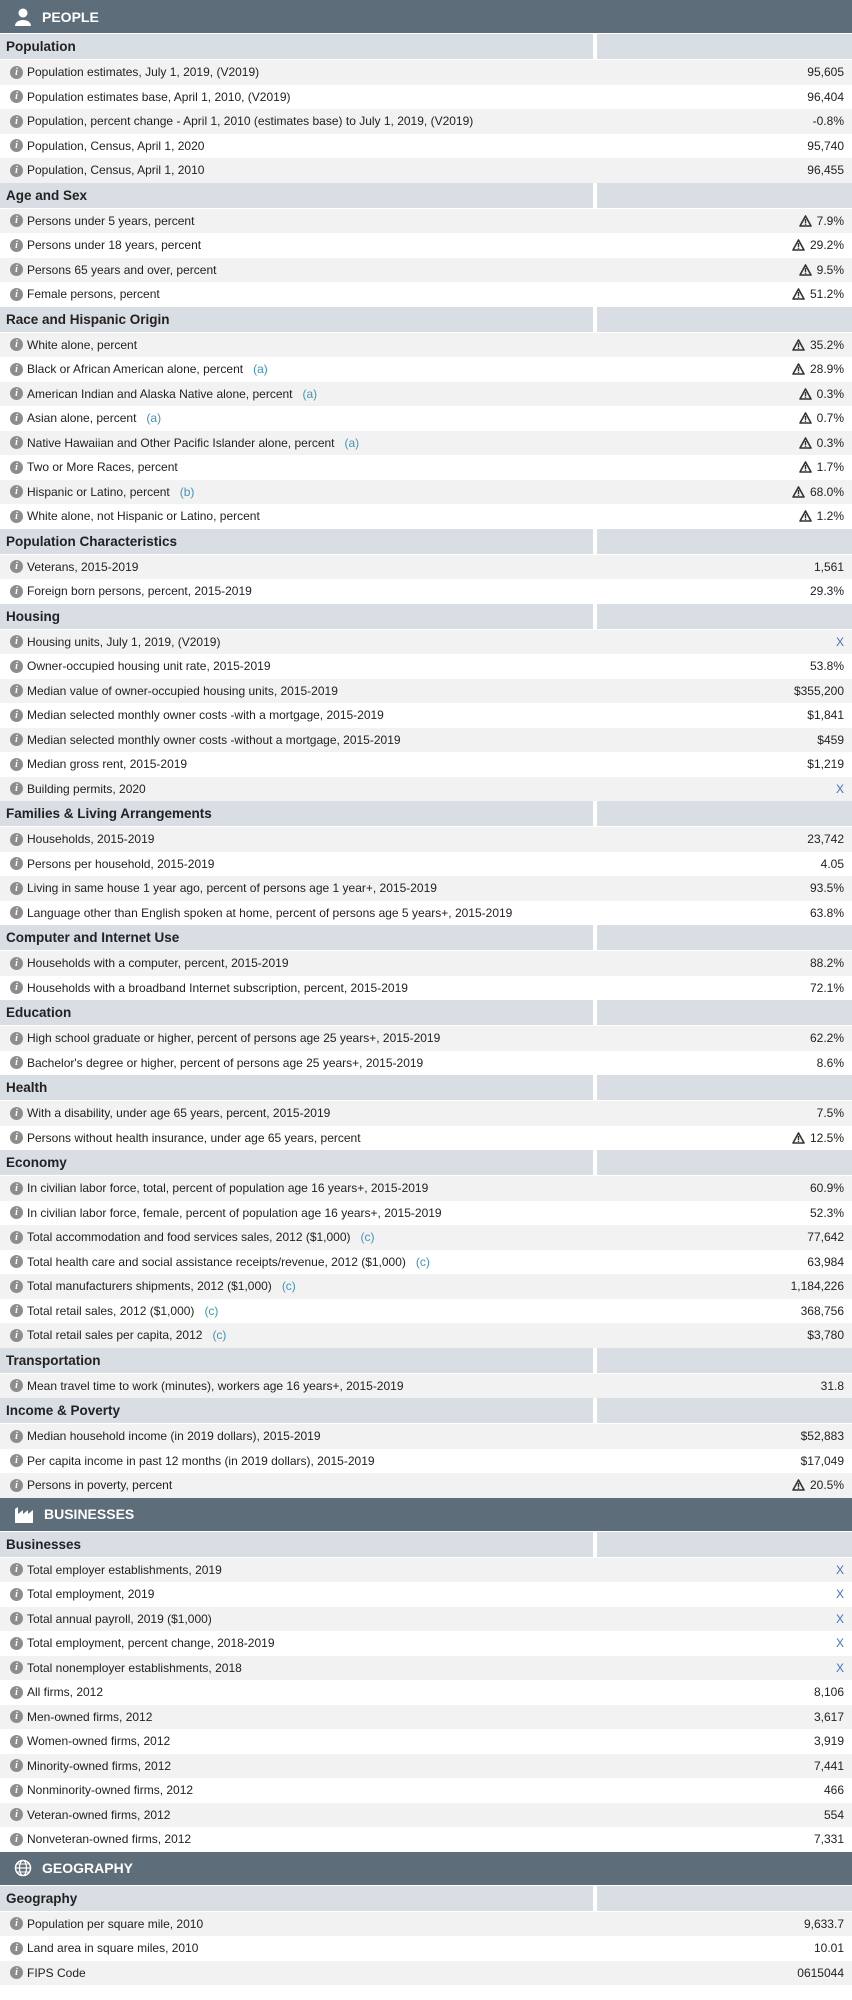  What do you see at coordinates (187, 491) in the screenshot?
I see `footnote-link: (b)` at bounding box center [187, 491].